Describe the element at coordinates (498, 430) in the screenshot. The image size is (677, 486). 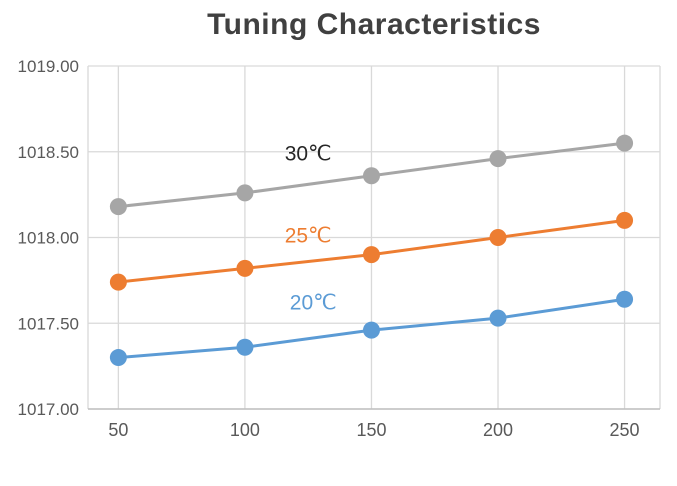
I see `x-axis-tick-label: 200` at that location.